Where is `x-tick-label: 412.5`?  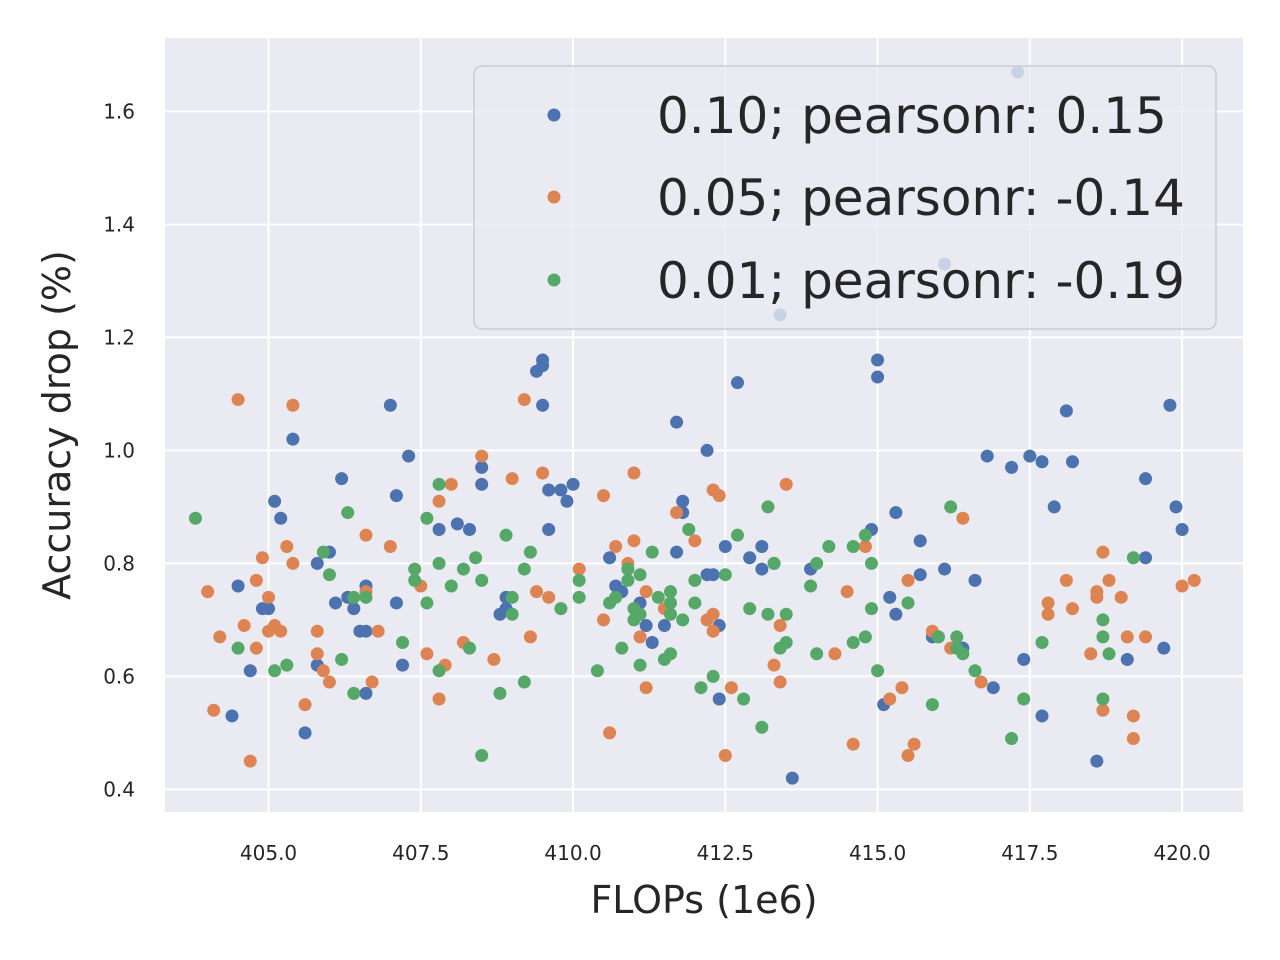 x-tick-label: 412.5 is located at coordinates (725, 853).